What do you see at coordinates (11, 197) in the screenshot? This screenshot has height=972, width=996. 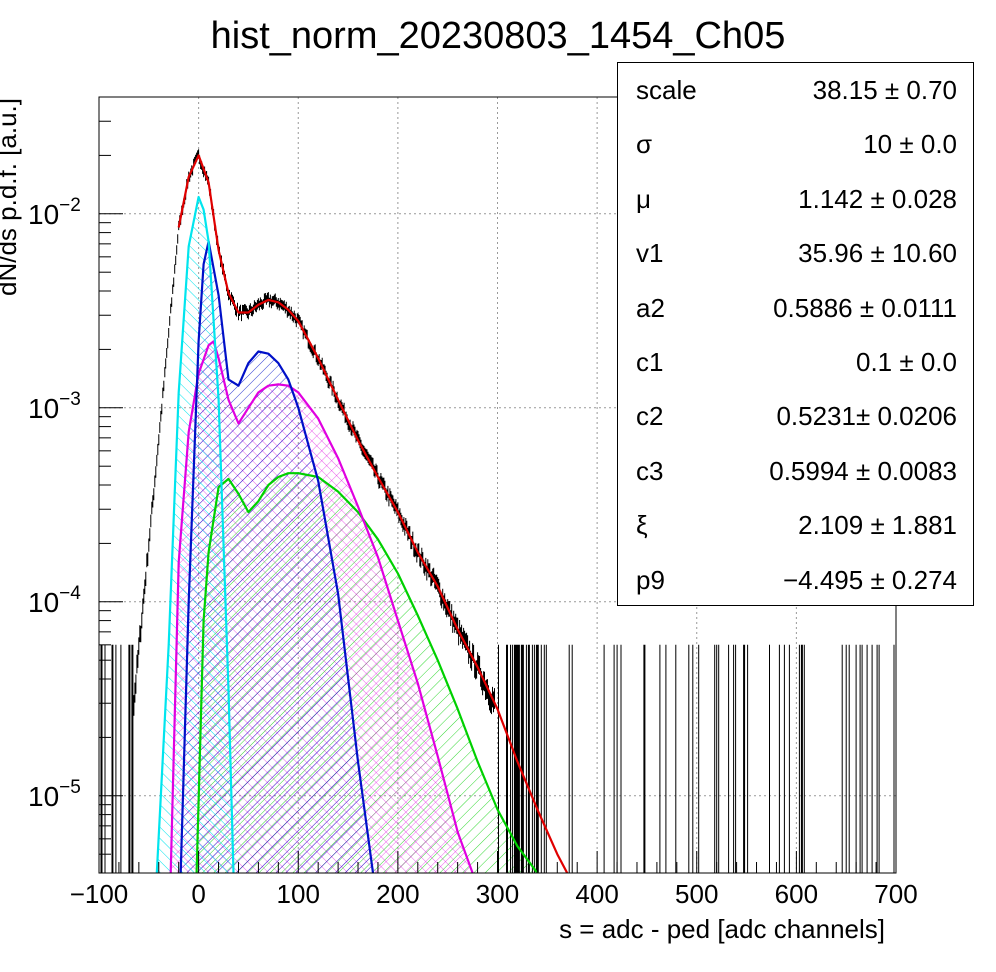 I see `y-axis-label: dN/ds p.d.f. [a.u.]` at bounding box center [11, 197].